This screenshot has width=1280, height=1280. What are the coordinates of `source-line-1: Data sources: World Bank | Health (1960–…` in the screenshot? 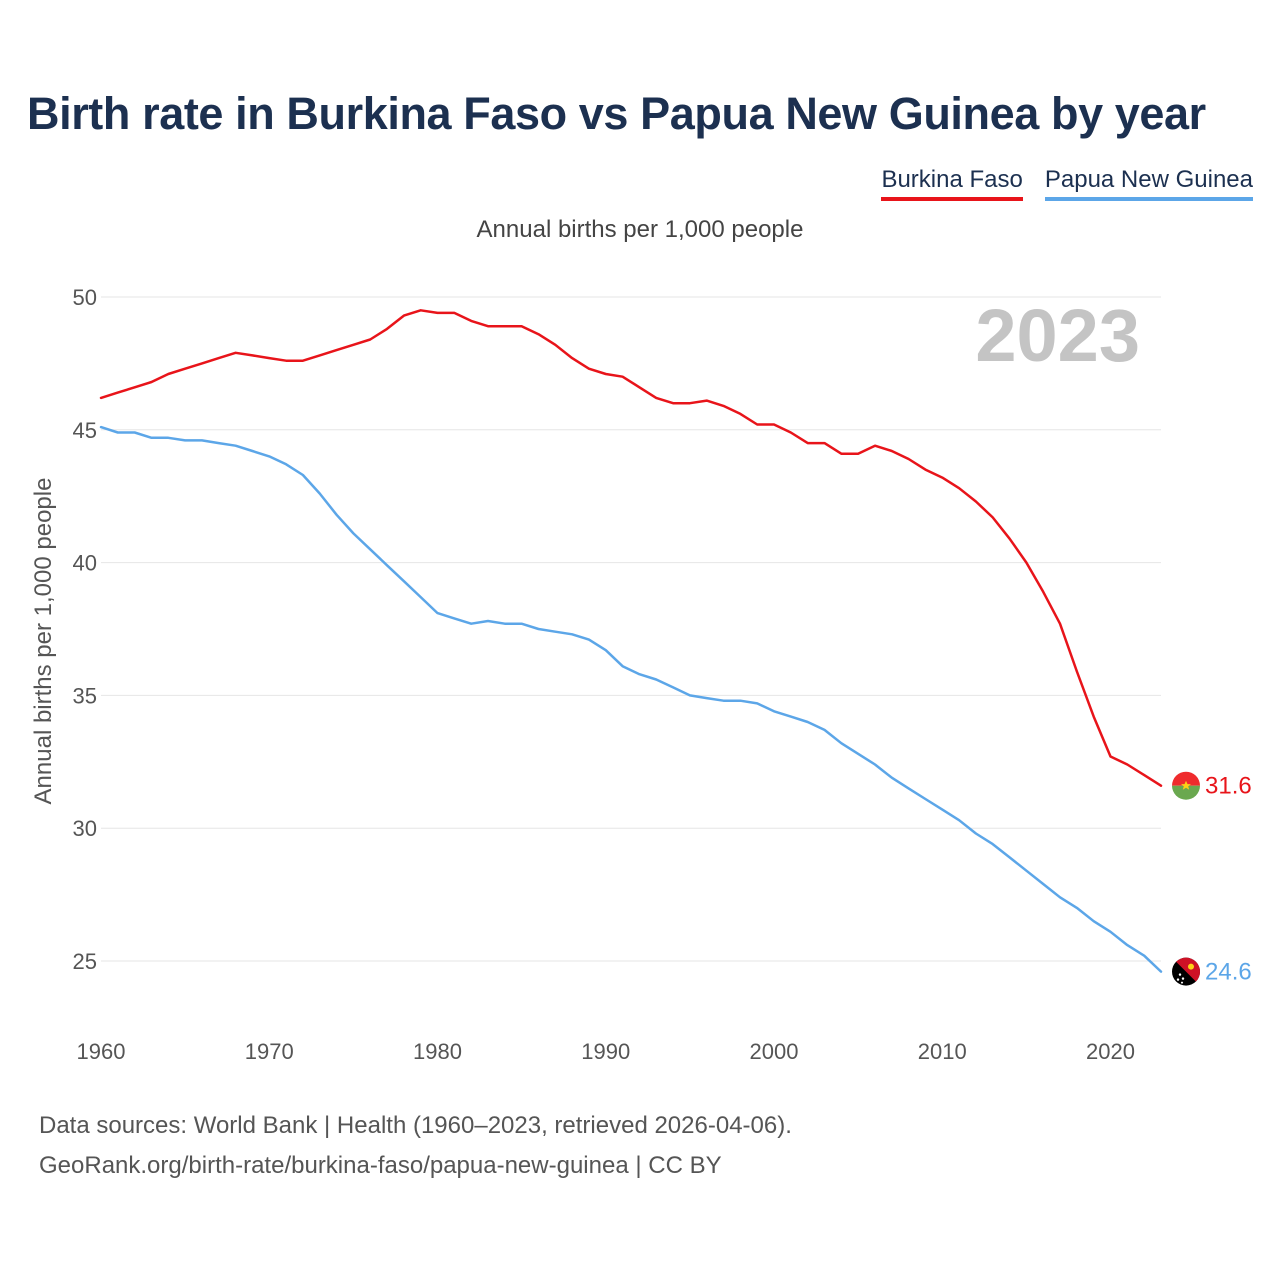 It's located at (415, 1125).